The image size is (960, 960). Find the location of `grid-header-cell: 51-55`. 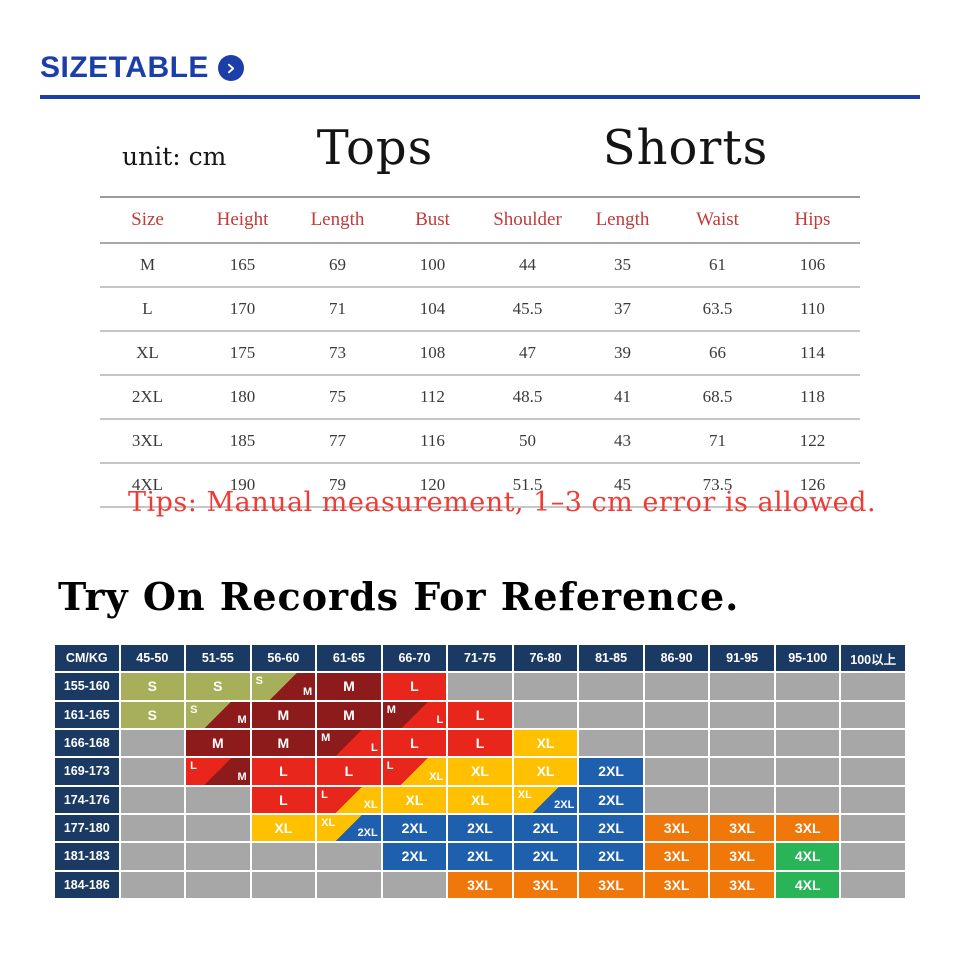

grid-header-cell: 51-55 is located at coordinates (218, 658).